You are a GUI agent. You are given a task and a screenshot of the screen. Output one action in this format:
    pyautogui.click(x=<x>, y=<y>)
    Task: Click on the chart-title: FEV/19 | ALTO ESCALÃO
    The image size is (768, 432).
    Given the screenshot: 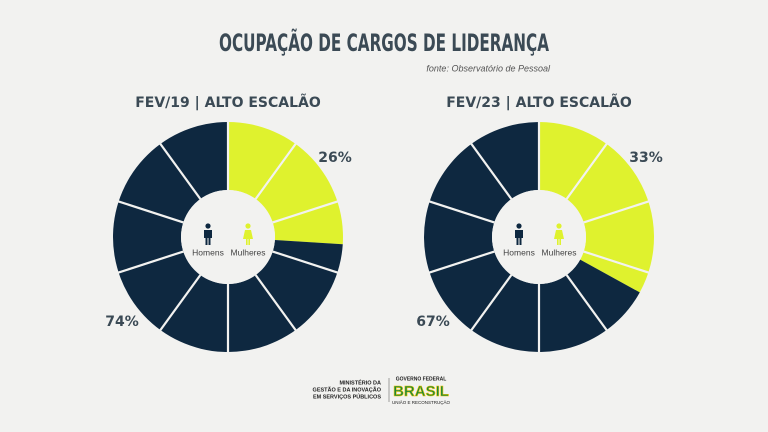 What is the action you would take?
    pyautogui.click(x=228, y=102)
    